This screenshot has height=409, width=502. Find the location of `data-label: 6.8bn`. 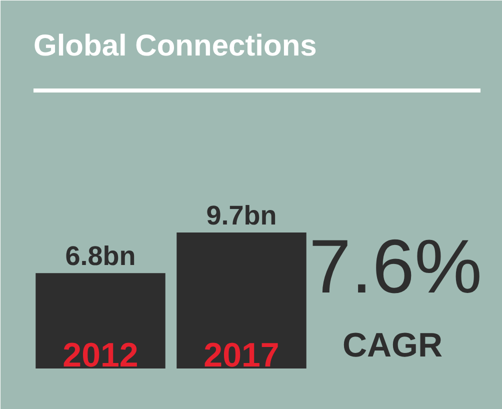

data-label: 6.8bn is located at coordinates (100, 256).